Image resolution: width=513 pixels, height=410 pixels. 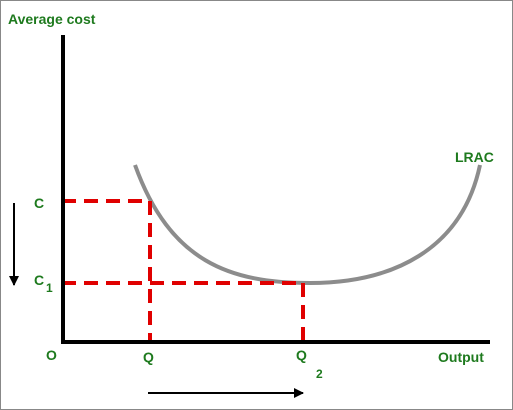 What do you see at coordinates (51, 355) in the screenshot?
I see `origin-label: O` at bounding box center [51, 355].